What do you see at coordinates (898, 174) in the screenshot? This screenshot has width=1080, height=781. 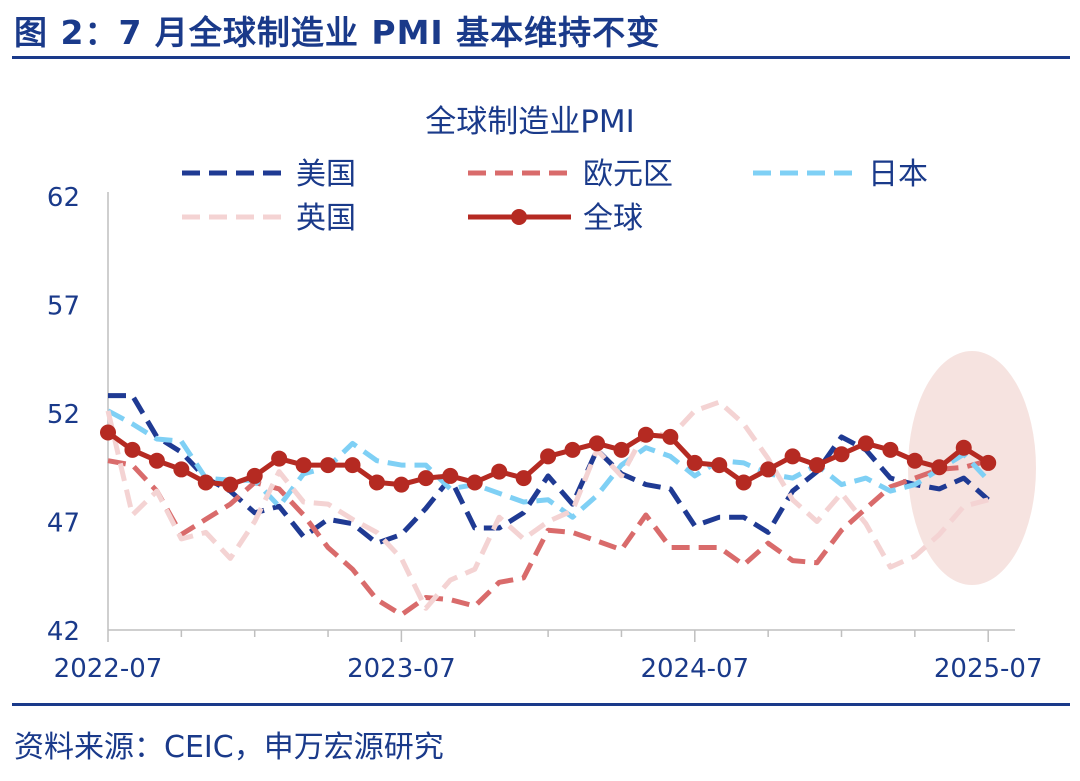 I see `legend-label: 日本` at bounding box center [898, 174].